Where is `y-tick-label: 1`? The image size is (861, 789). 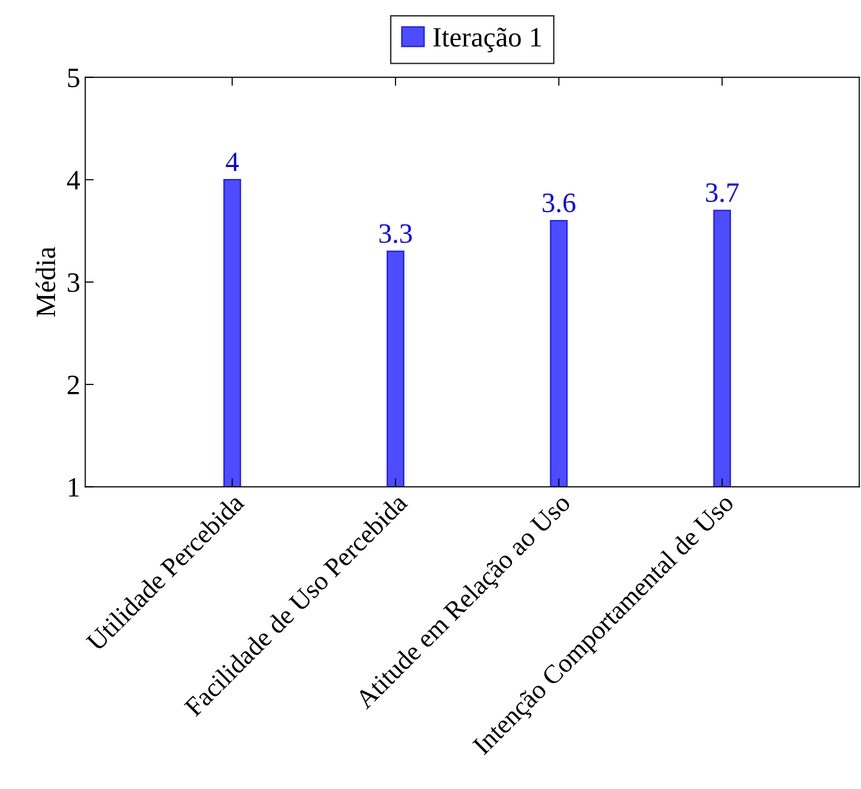 y-tick-label: 1 is located at coordinates (73, 487).